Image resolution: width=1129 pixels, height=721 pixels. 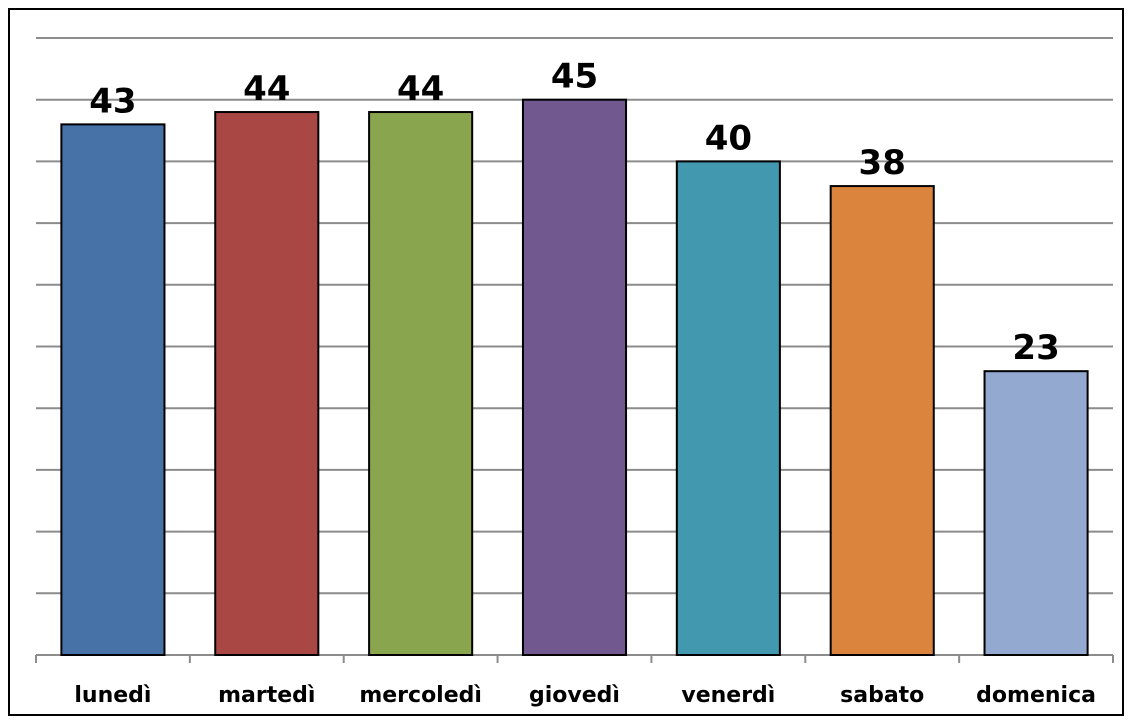 I want to click on x-tick-label: lunedì, so click(x=112, y=695).